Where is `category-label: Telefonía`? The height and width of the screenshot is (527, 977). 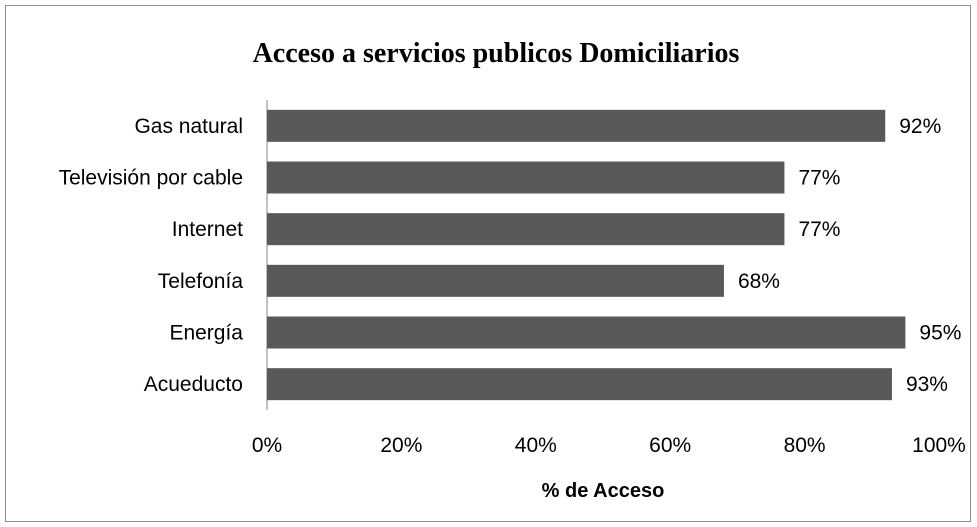 category-label: Telefonía is located at coordinates (201, 281).